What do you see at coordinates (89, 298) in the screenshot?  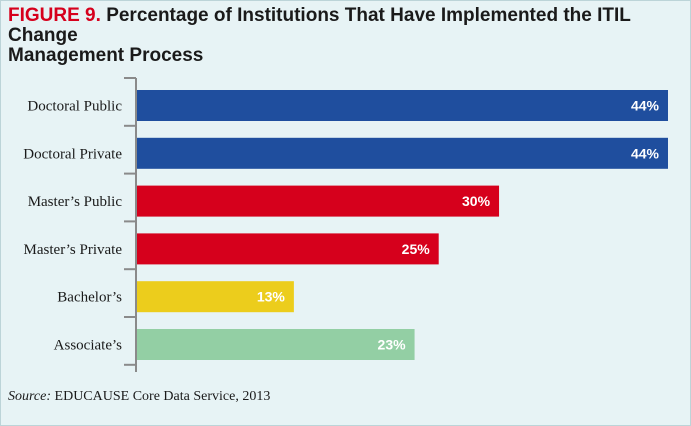 I see `category-label: Bachelor’s` at bounding box center [89, 298].